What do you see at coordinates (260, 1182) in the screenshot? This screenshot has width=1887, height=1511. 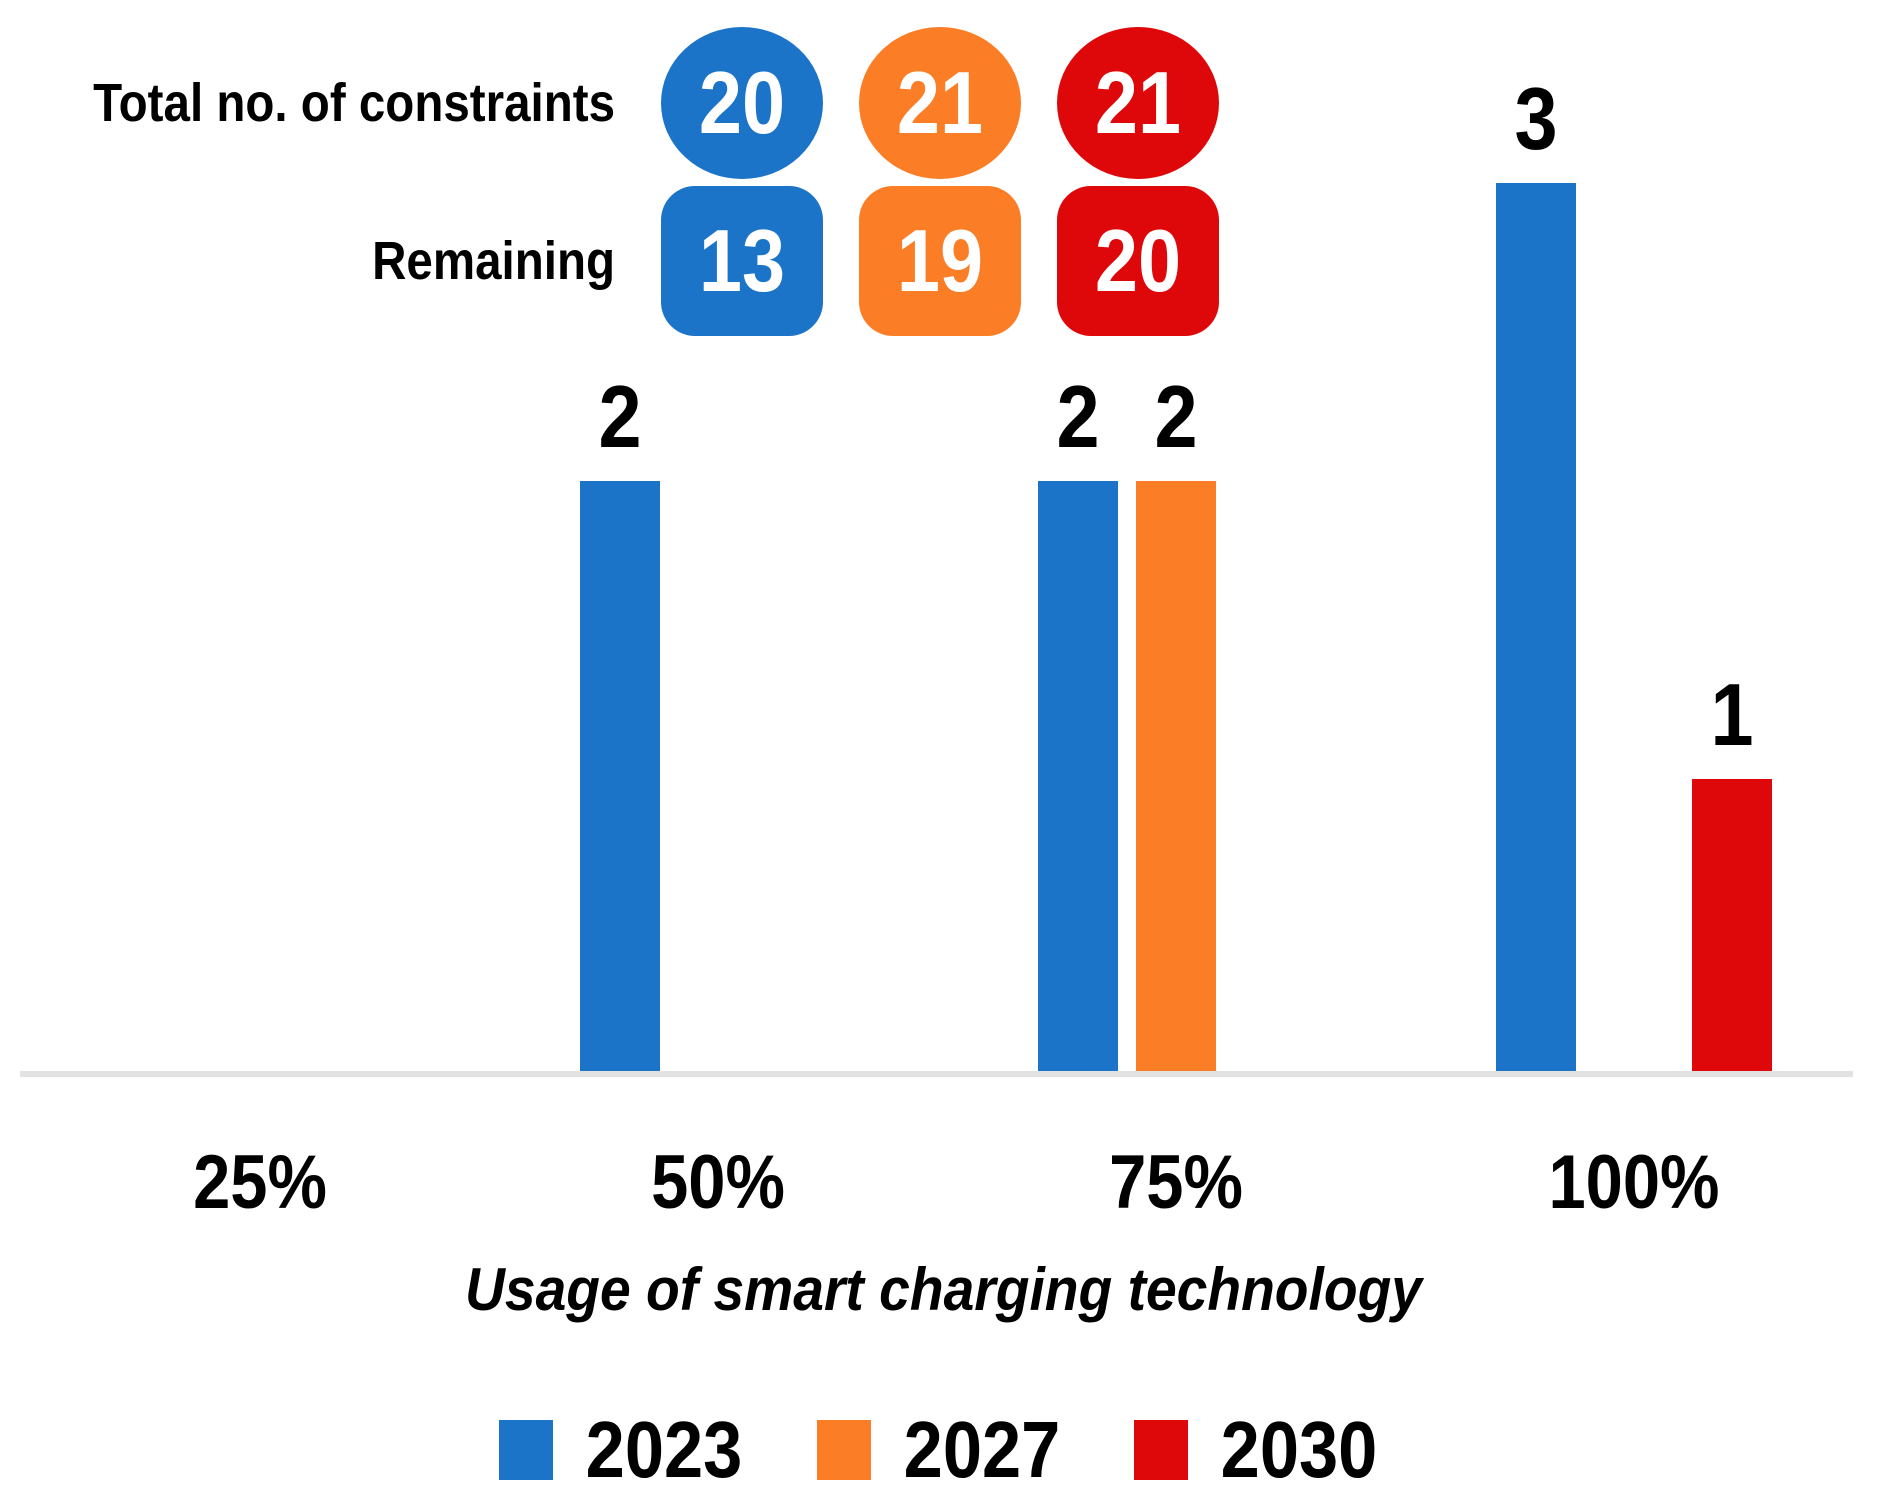 I see `x-tick-25pct: 25%` at bounding box center [260, 1182].